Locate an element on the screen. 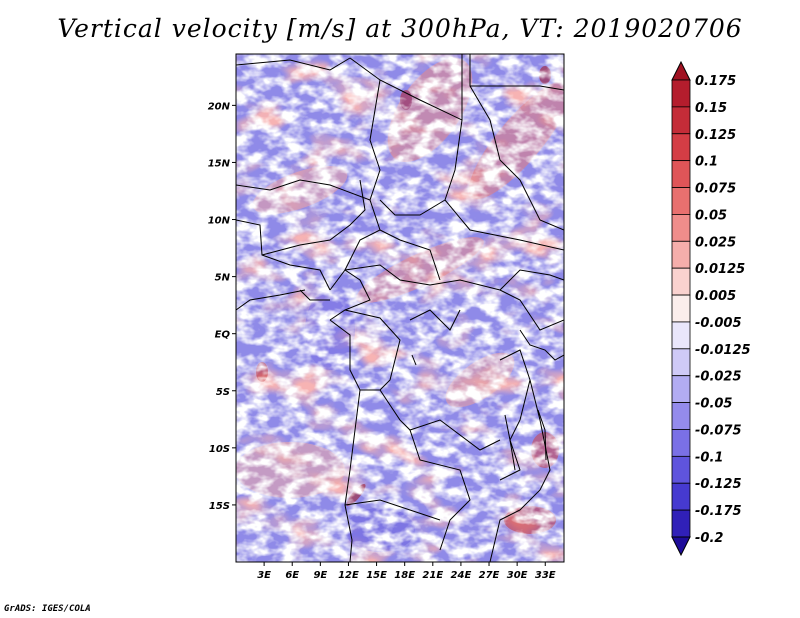  colorbar-level-label: -0.075 is located at coordinates (718, 430).